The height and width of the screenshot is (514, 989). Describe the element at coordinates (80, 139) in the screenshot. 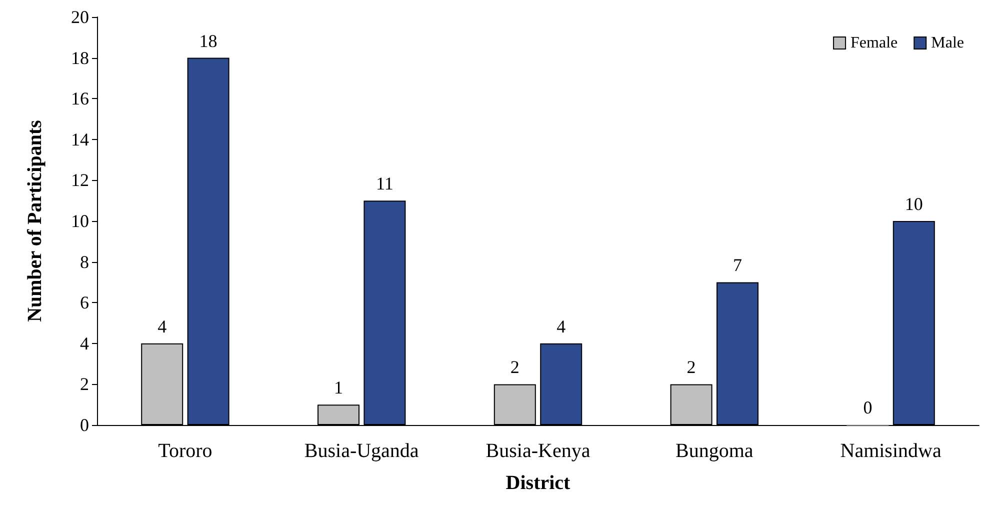

I see `y-tick-label: 14` at that location.